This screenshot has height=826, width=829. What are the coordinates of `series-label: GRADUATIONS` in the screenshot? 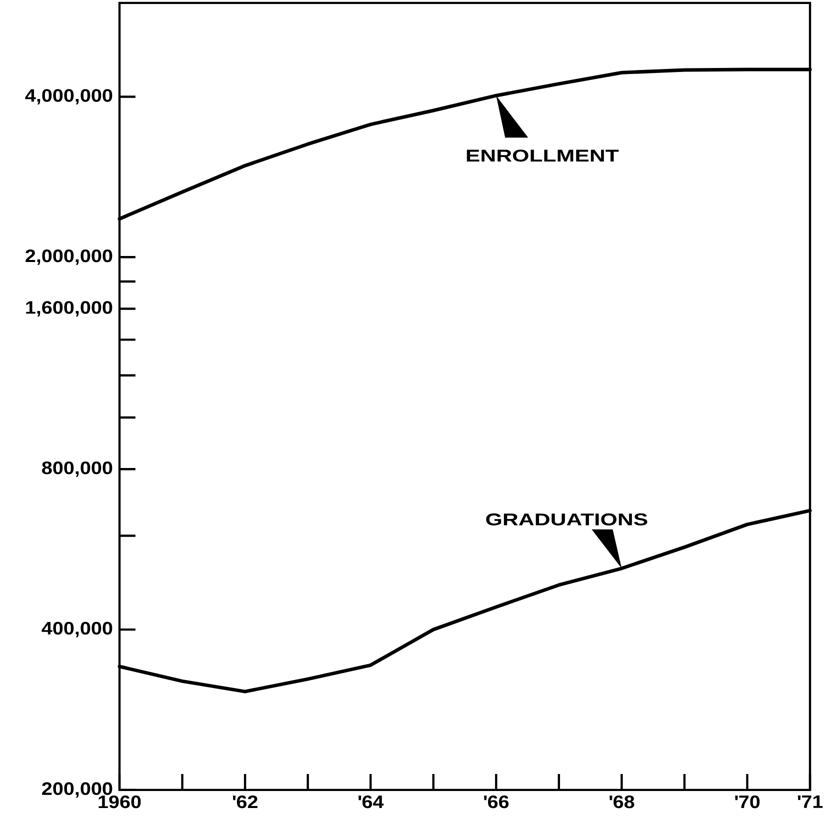 It's located at (567, 519).